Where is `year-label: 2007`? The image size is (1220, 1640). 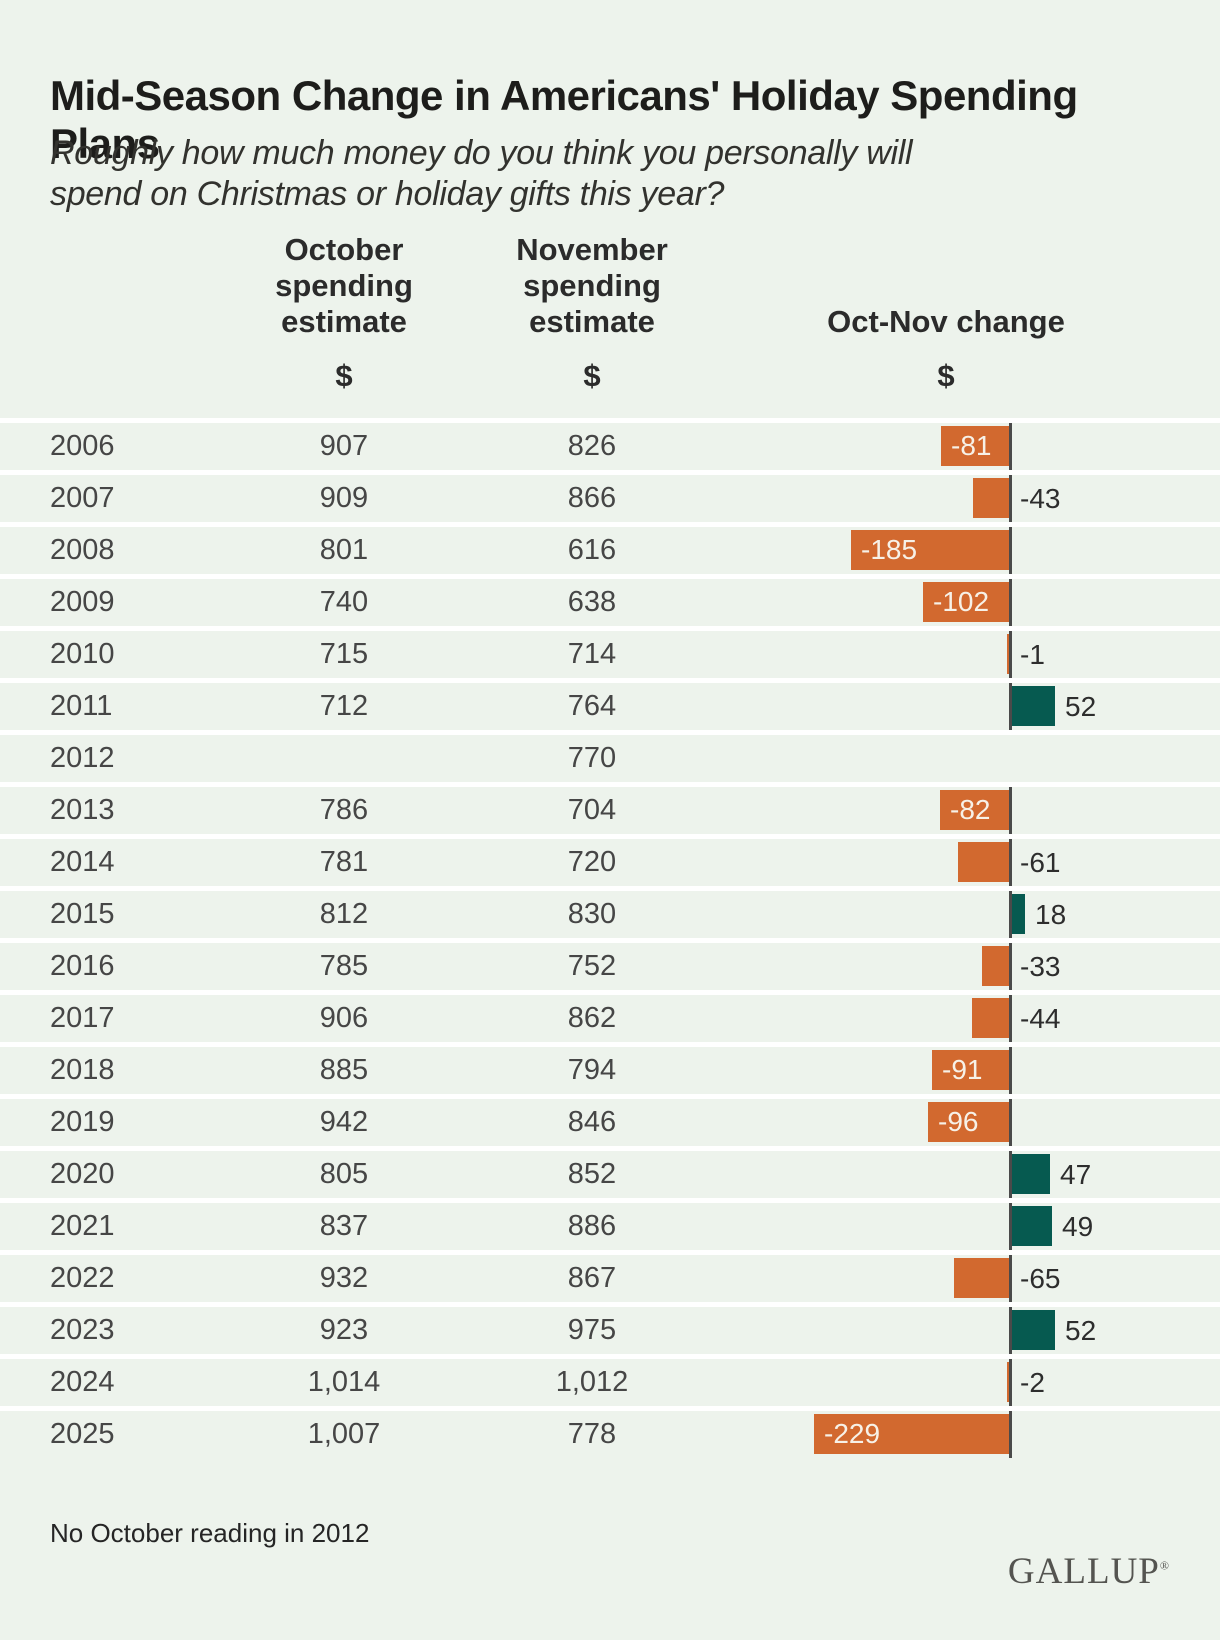
year-label: 2007 is located at coordinates (82, 498).